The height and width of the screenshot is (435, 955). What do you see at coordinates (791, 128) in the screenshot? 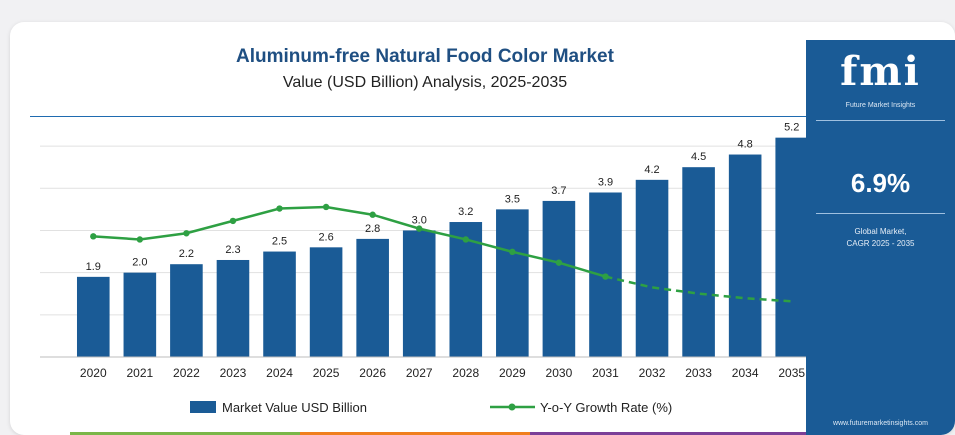
I see `bar-value-label: 5.2` at bounding box center [791, 128].